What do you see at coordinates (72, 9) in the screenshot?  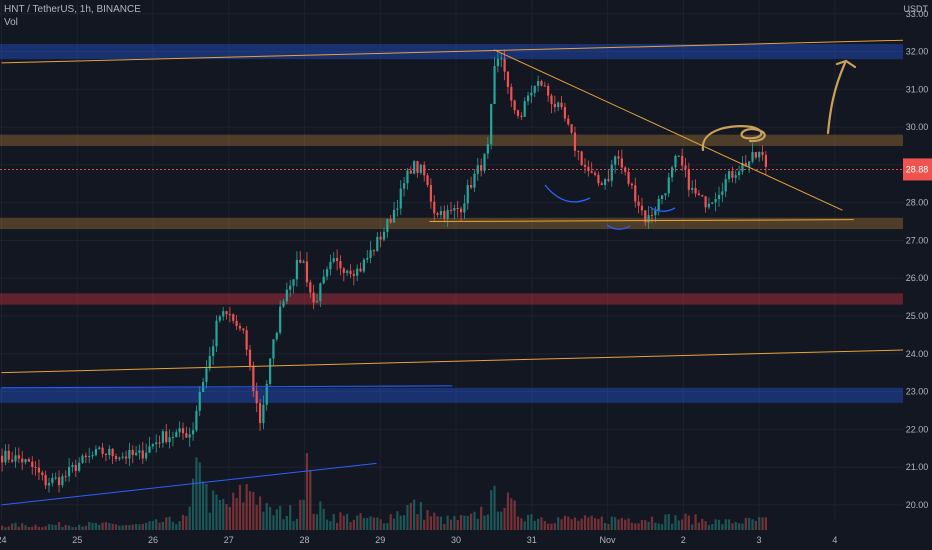 I see `symbol-title: HNT / TetherUS, 1h, BINANCE` at bounding box center [72, 9].